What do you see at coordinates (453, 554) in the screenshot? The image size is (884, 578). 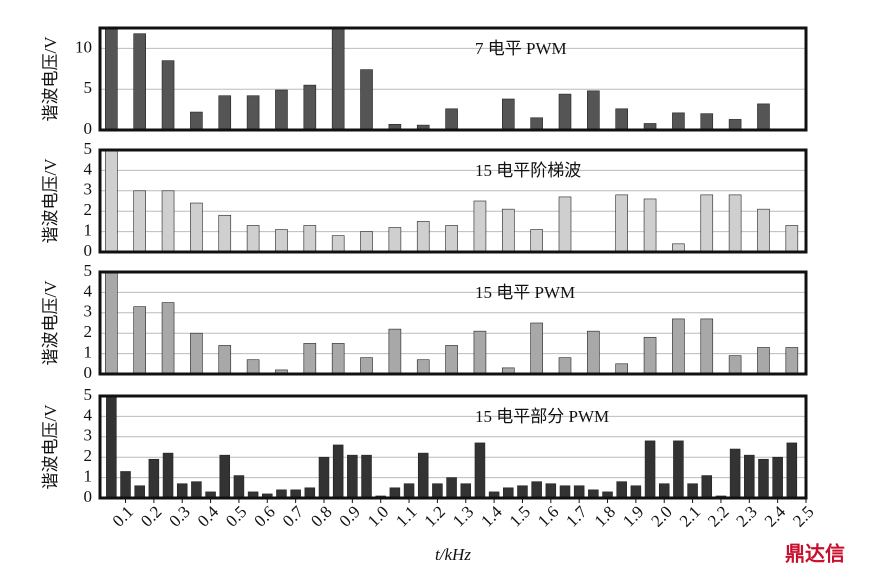 I see `x-axis-label: t/kHz` at bounding box center [453, 554].